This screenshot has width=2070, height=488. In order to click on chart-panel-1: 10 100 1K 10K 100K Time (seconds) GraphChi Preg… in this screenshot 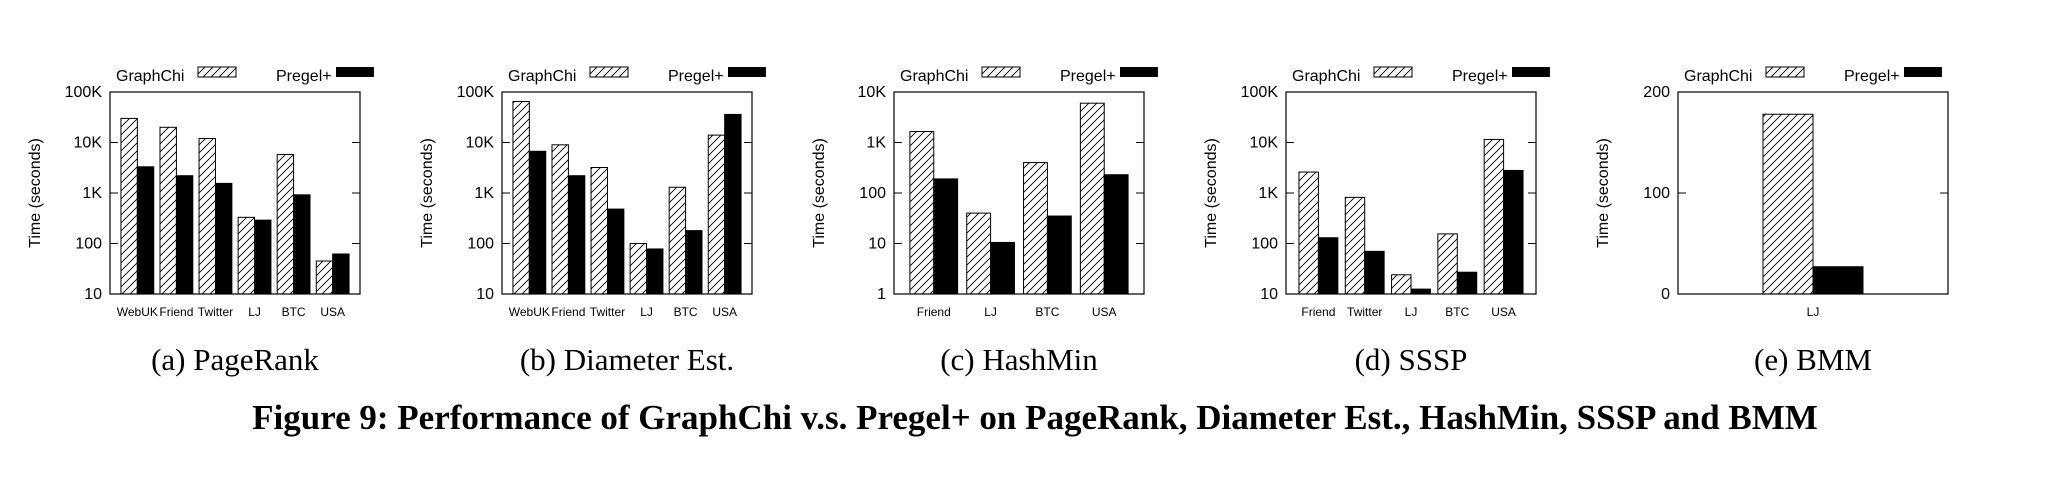, I will do `click(592, 221)`.